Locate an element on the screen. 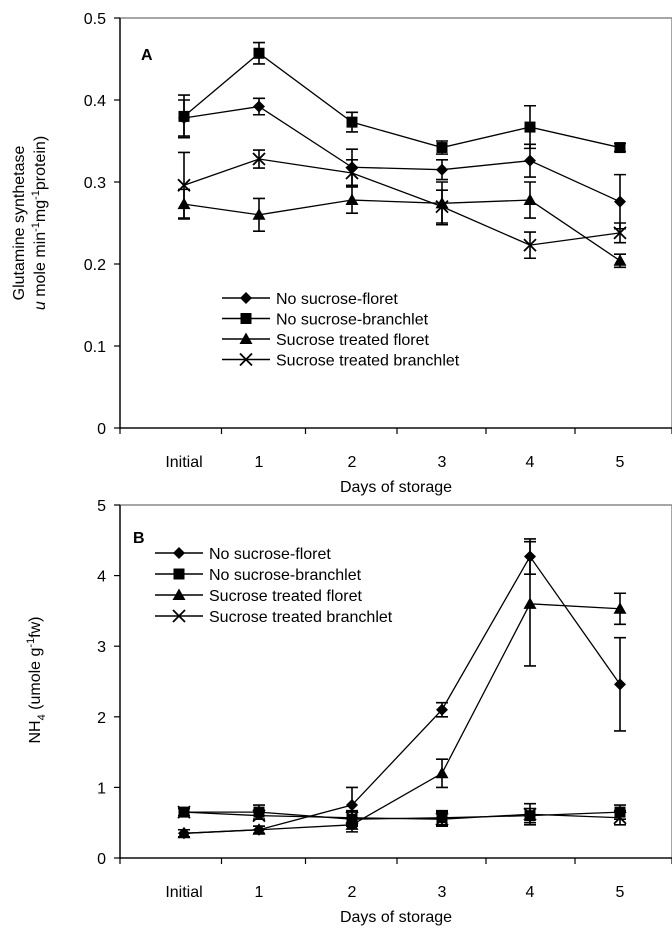 This screenshot has width=672, height=936. panel-b-series-line is located at coordinates (402, 815).